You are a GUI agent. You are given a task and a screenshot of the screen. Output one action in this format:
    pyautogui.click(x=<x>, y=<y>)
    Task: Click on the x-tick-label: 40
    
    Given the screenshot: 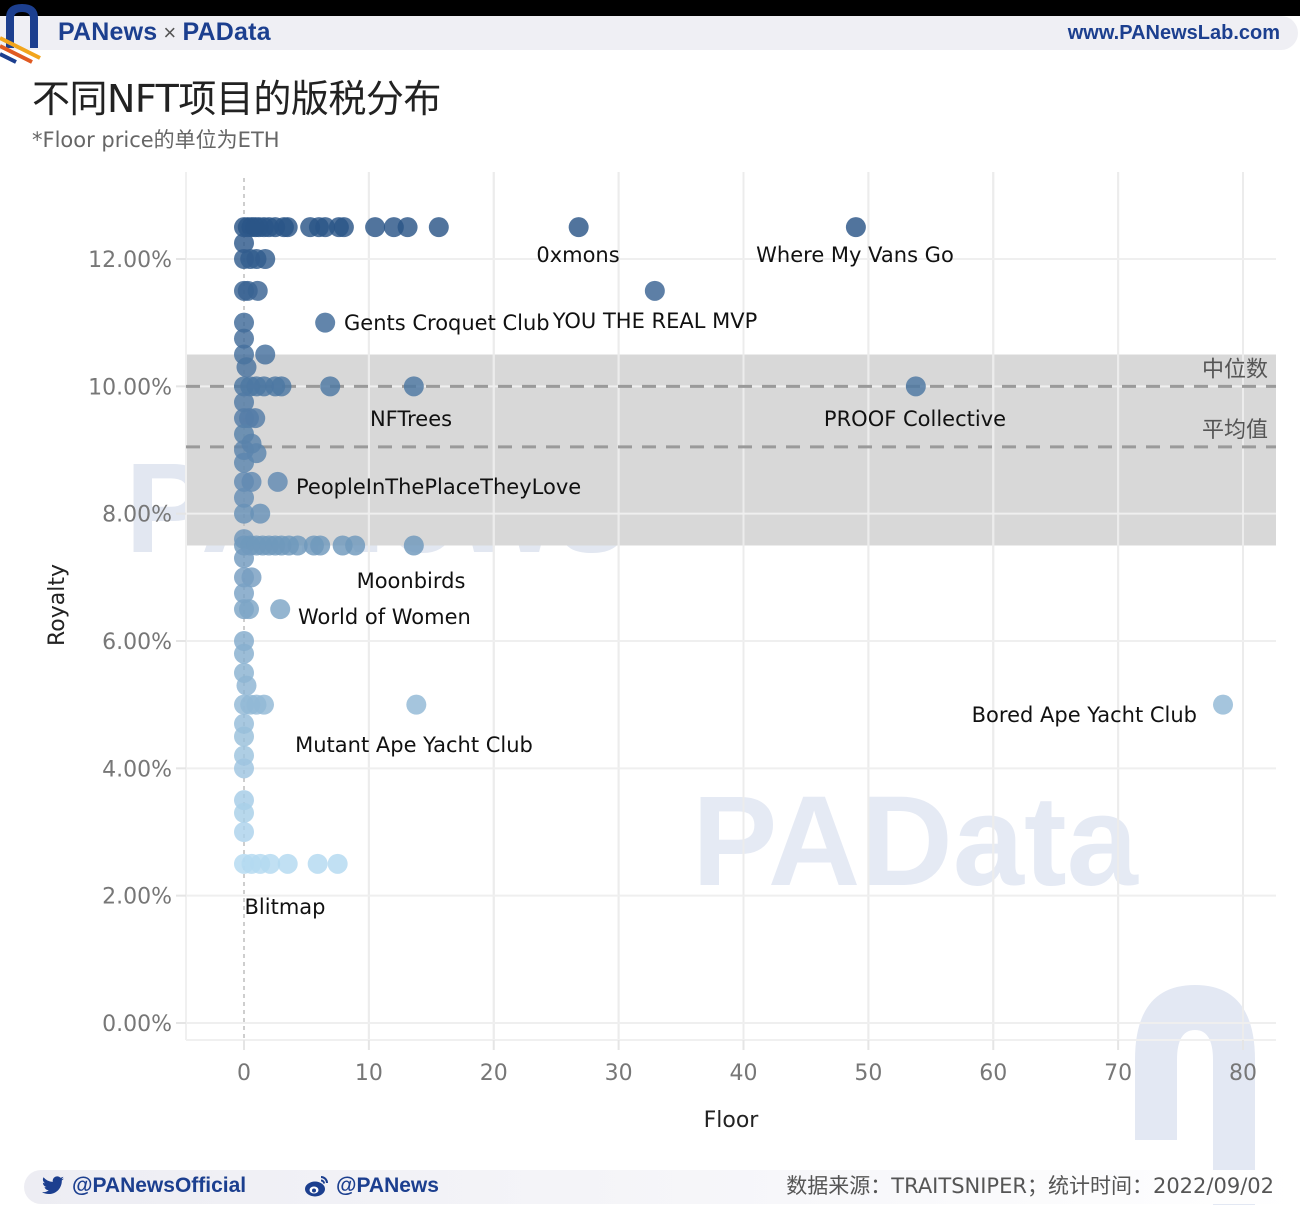 What is the action you would take?
    pyautogui.click(x=744, y=1073)
    